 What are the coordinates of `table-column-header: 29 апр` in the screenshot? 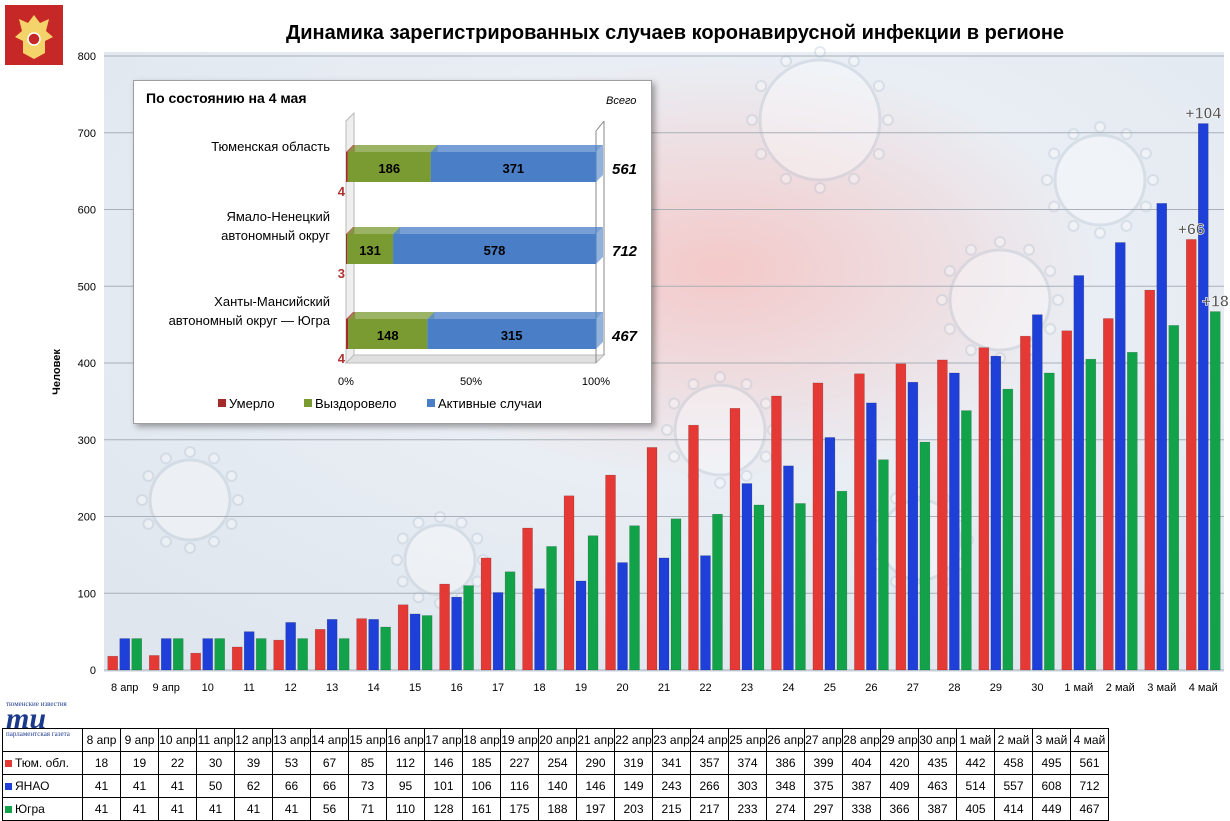 It's located at (899, 740).